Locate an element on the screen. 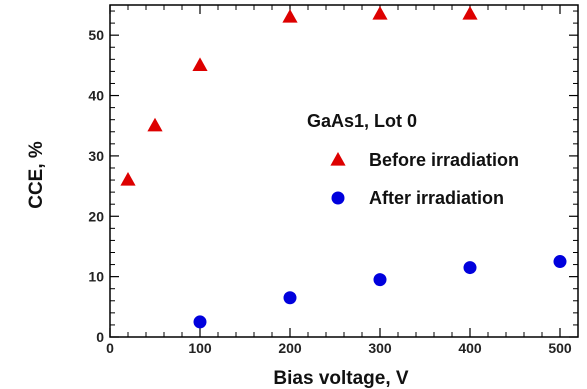 The height and width of the screenshot is (389, 587). y-tick-label: 50 is located at coordinates (96, 35).